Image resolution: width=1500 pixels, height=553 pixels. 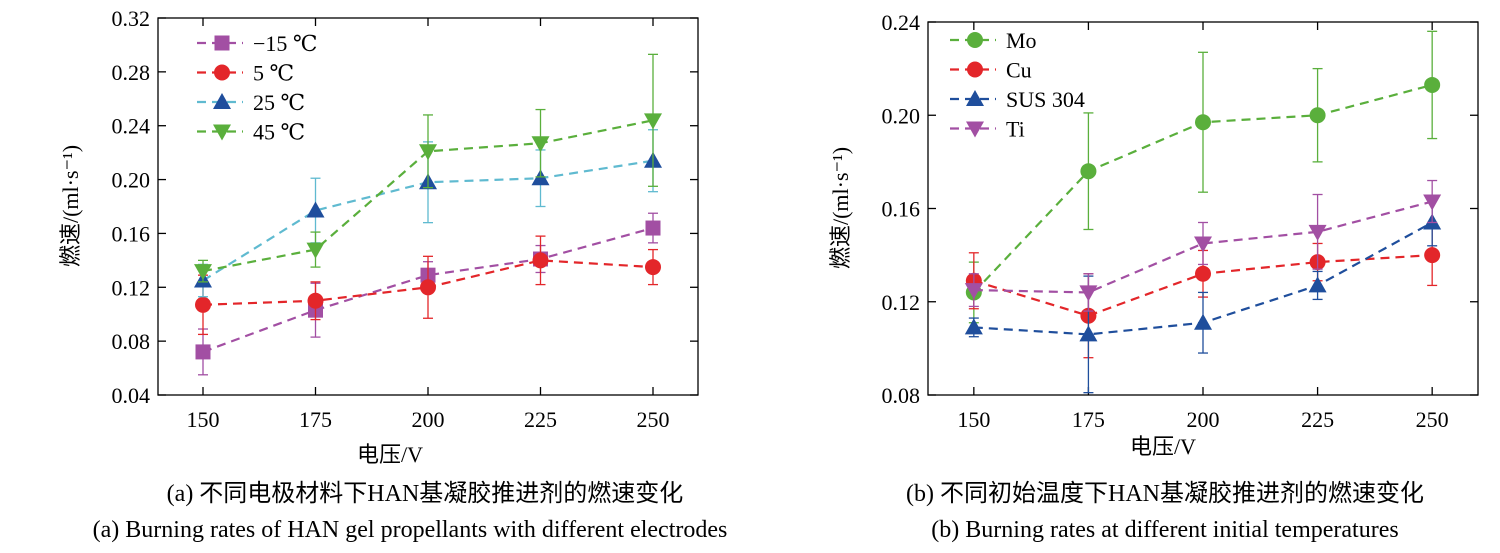 What do you see at coordinates (279, 132) in the screenshot?
I see `legend-label: 45 ℃` at bounding box center [279, 132].